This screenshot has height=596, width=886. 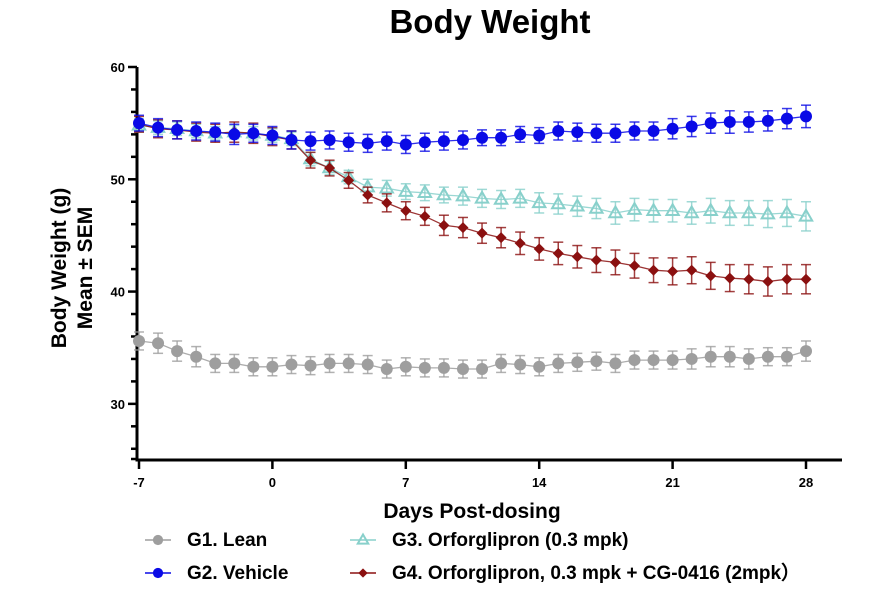 What do you see at coordinates (539, 482) in the screenshot?
I see `x-tick-label: 14` at bounding box center [539, 482].